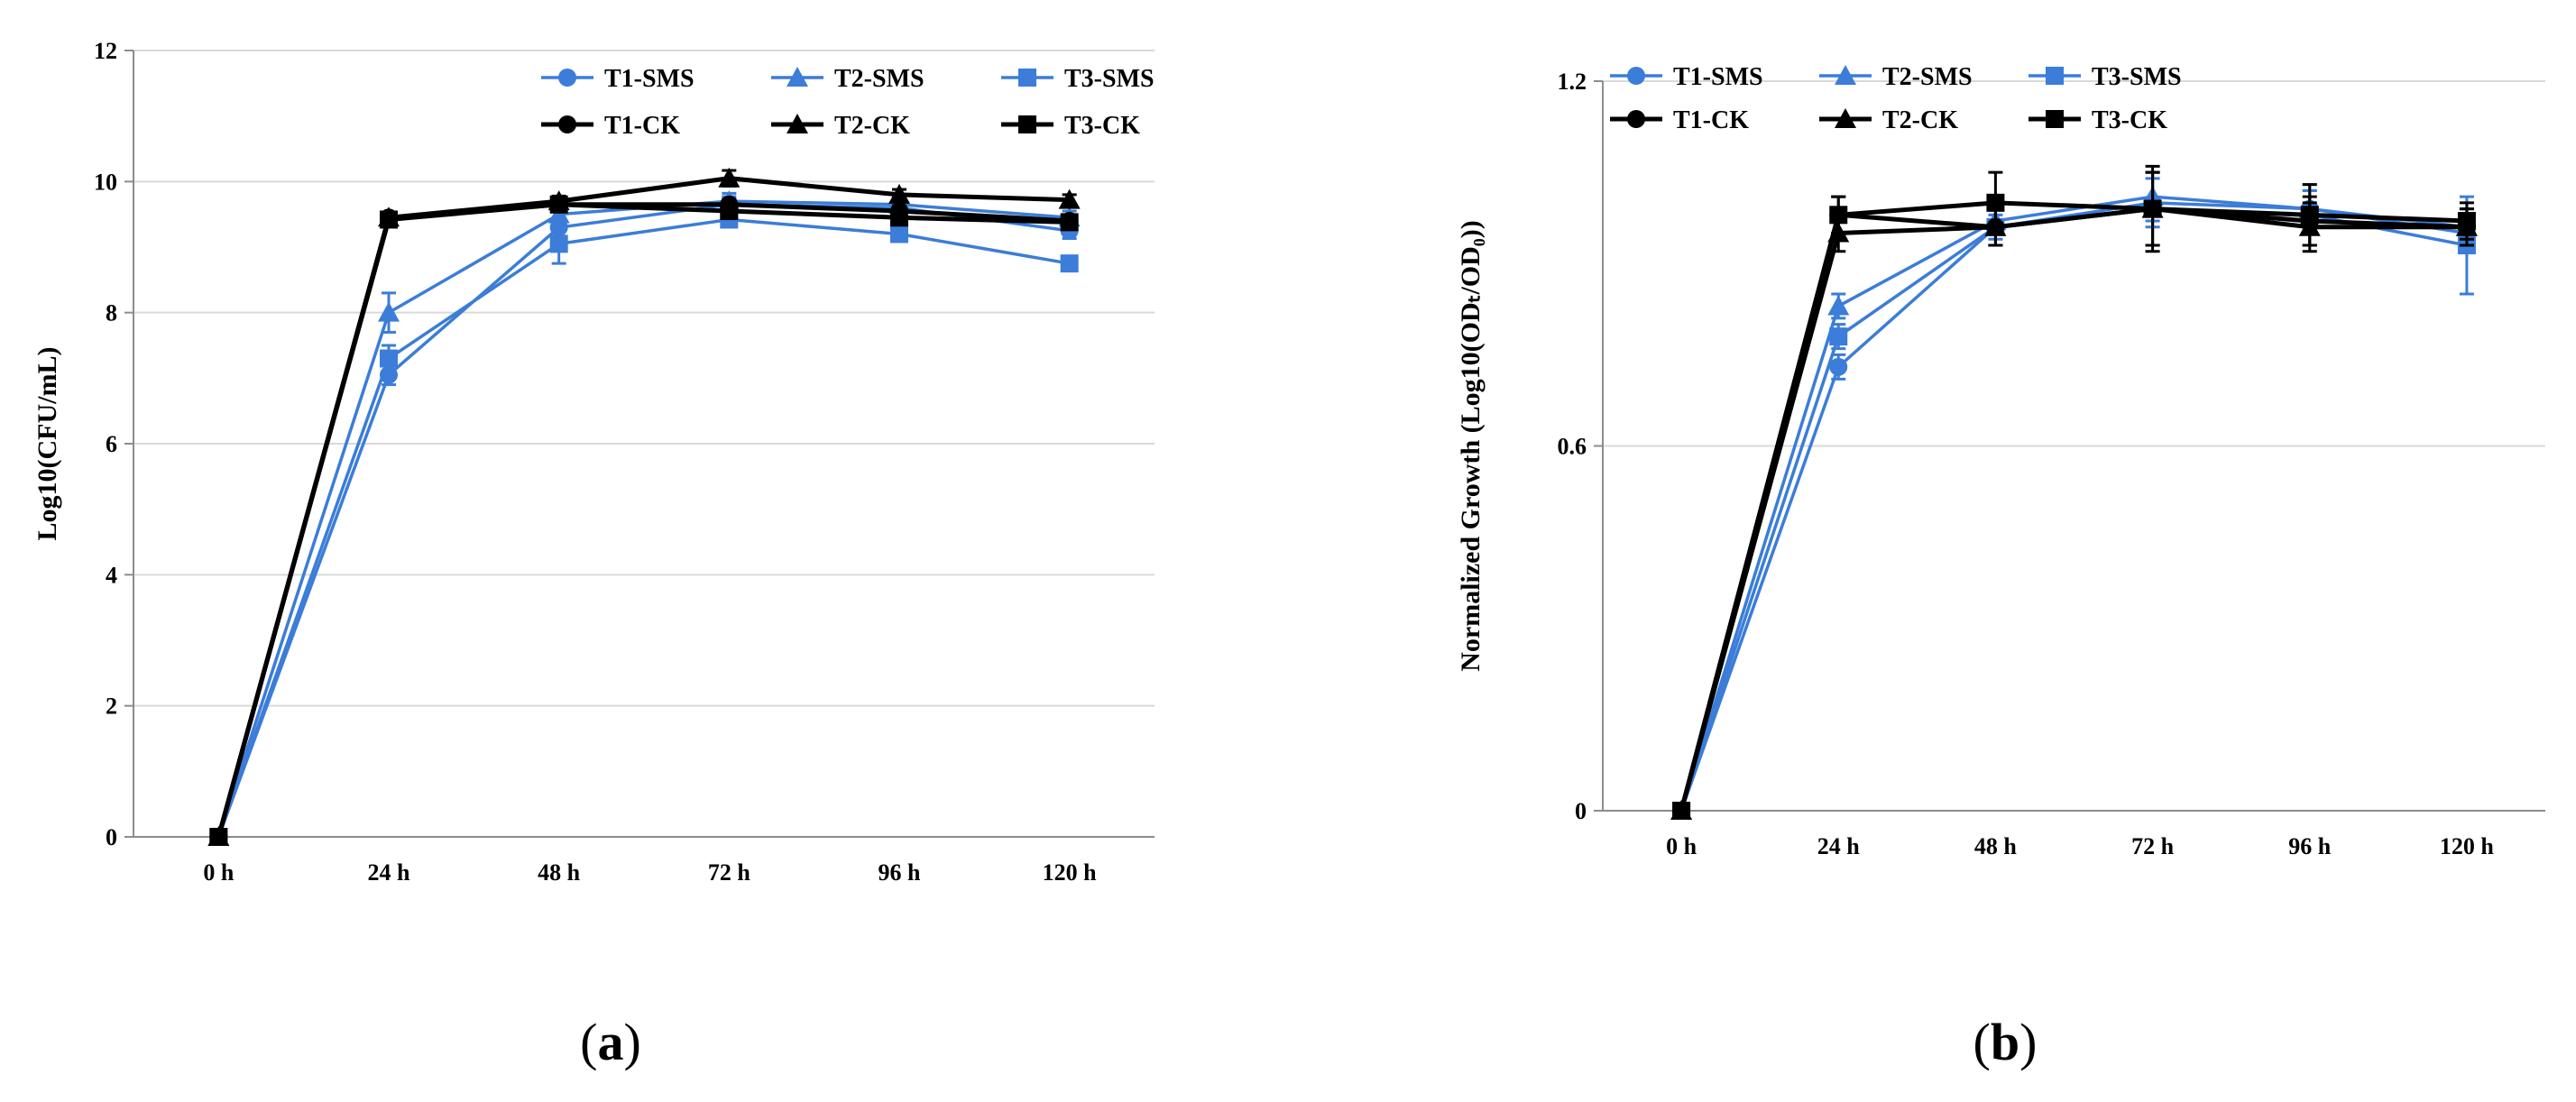 The width and height of the screenshot is (2576, 1102). Describe the element at coordinates (105, 182) in the screenshot. I see `y-tick-label: 10` at that location.